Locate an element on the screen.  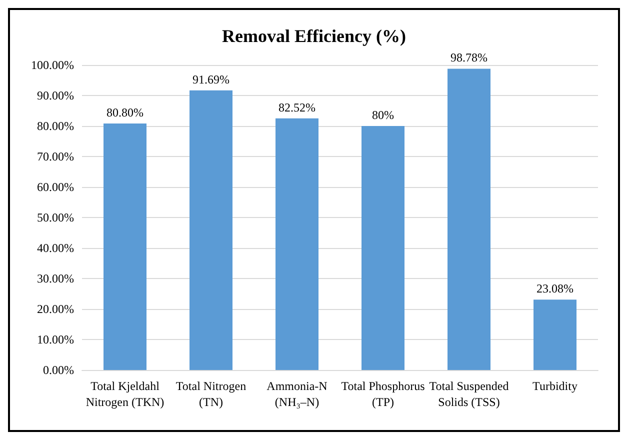
y-tick-label: 20.00% is located at coordinates (55, 309).